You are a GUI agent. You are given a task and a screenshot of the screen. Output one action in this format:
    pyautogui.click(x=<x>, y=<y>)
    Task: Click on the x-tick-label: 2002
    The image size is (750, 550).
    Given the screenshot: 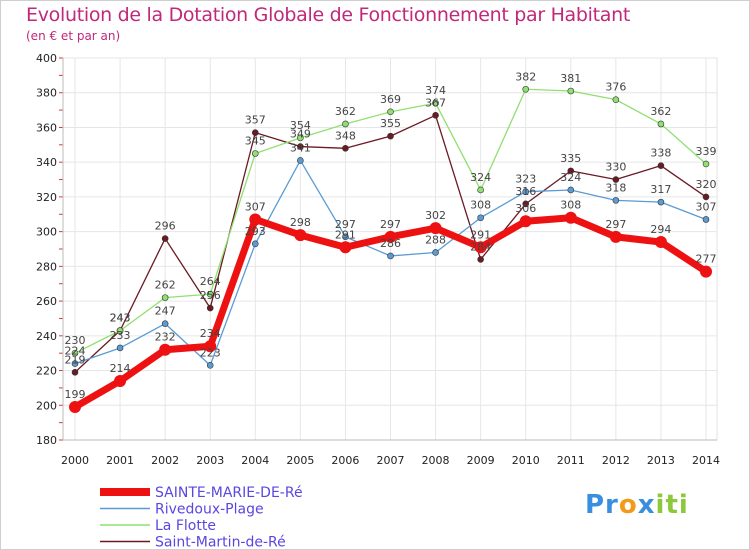 What is the action you would take?
    pyautogui.click(x=165, y=460)
    